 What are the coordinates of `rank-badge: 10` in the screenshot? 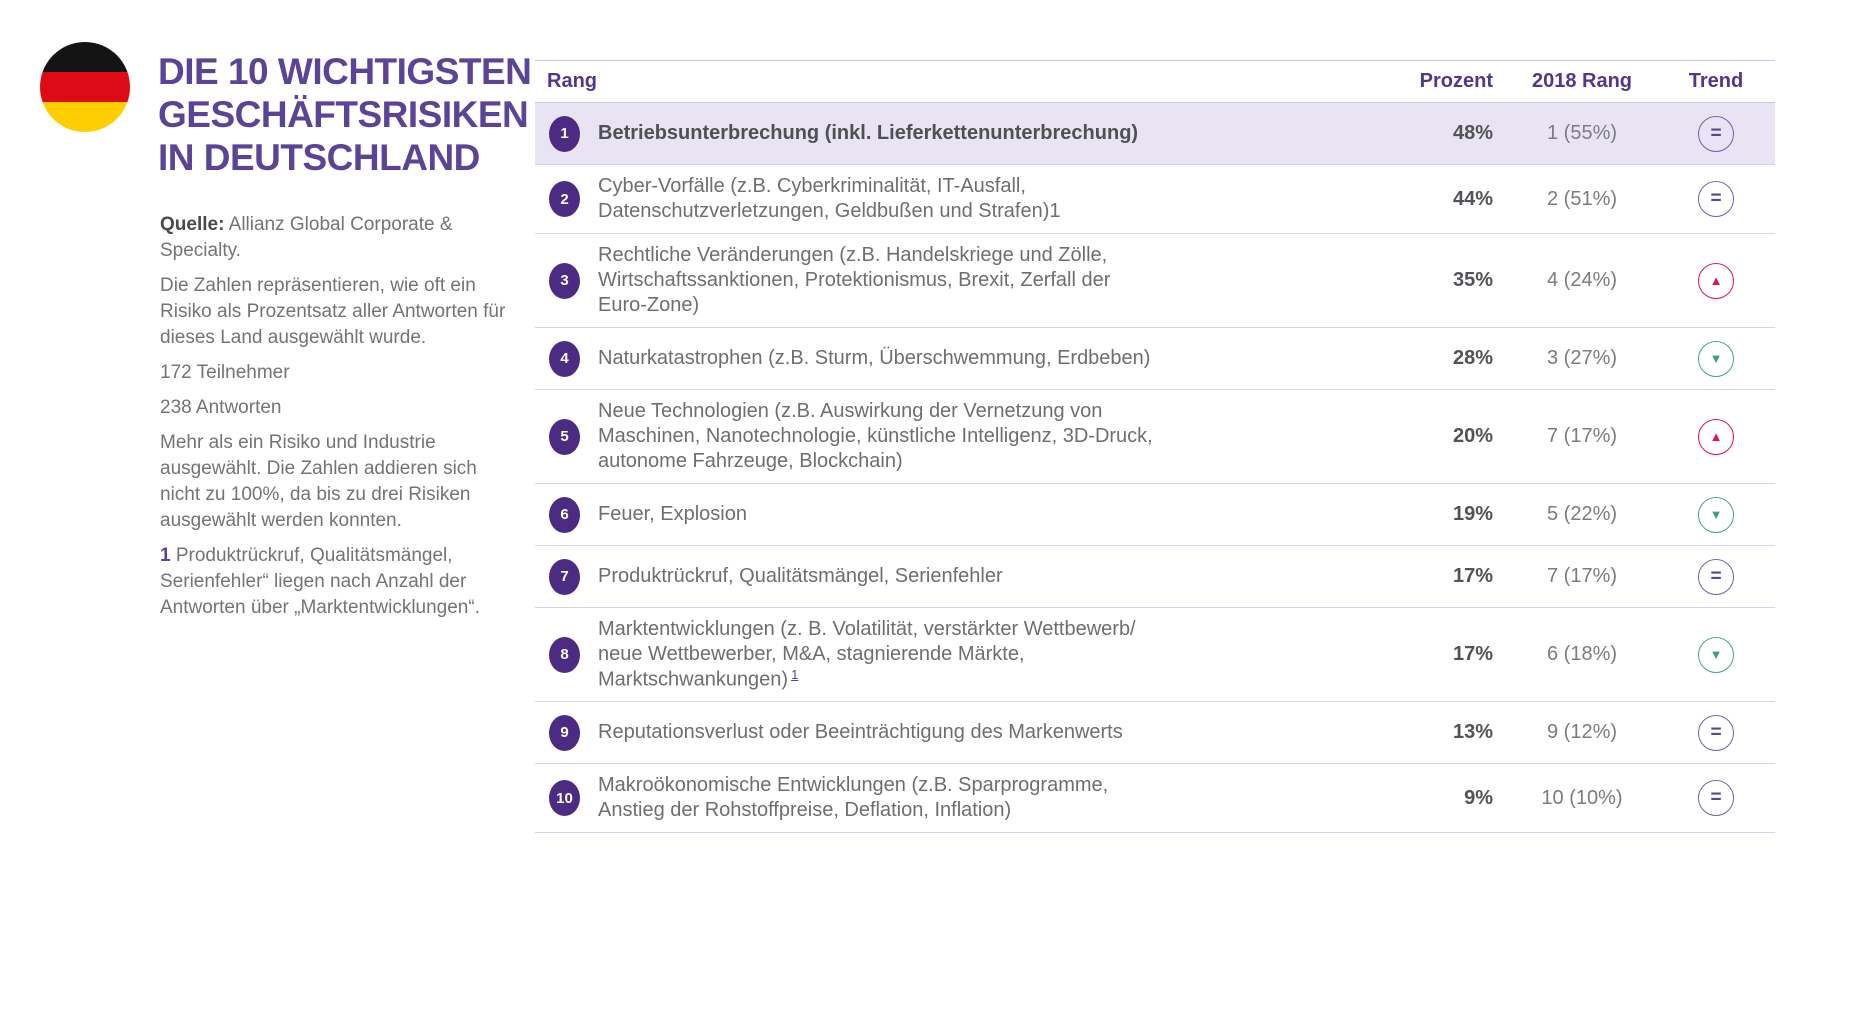 It's located at (564, 798).